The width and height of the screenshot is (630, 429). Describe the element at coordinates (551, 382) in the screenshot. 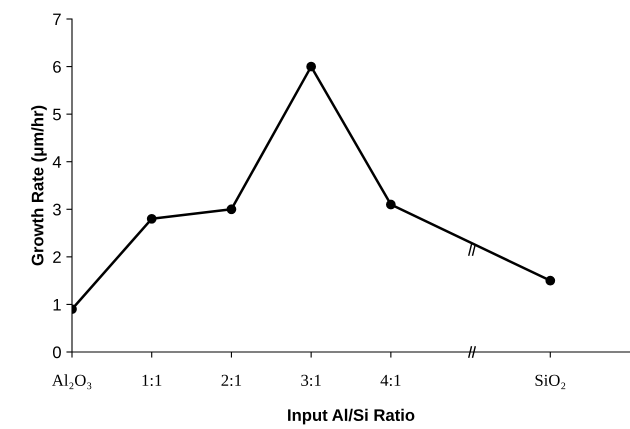

I see `x-tick-label: SiO₂` at that location.